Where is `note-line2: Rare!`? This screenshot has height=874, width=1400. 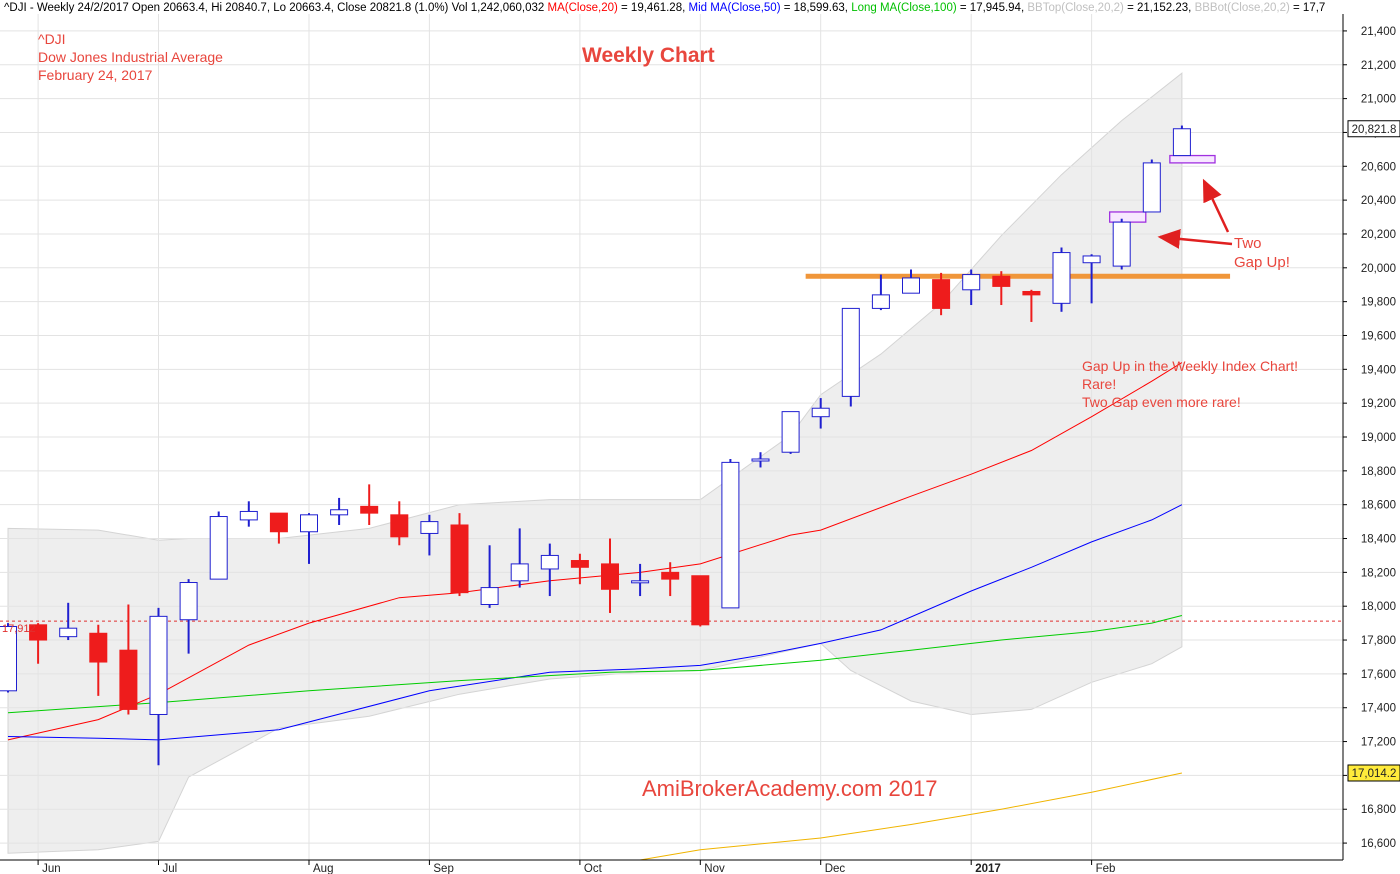
note-line2: Rare! is located at coordinates (1099, 384).